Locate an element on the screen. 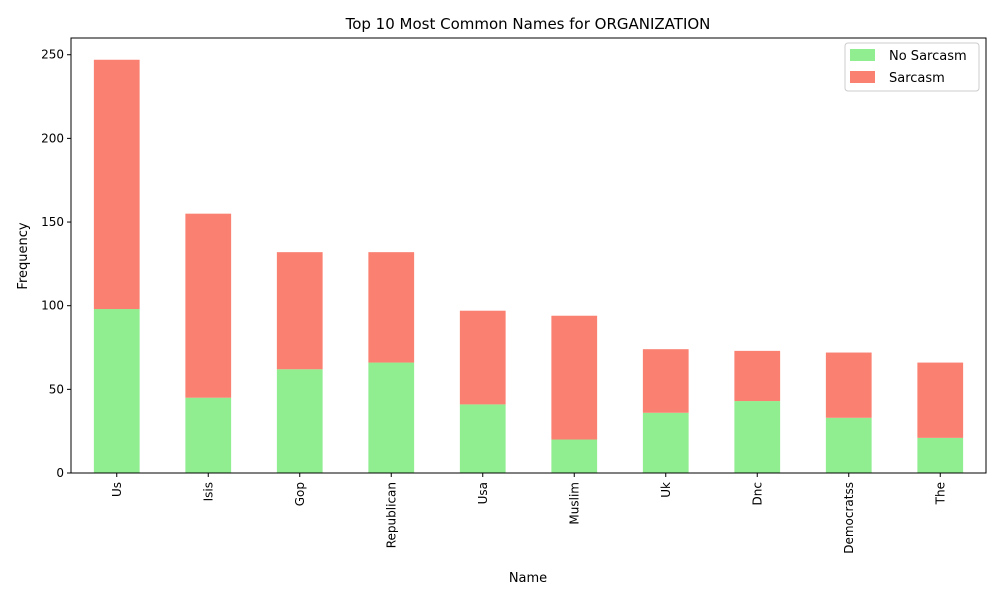  y-tick-label: 50 is located at coordinates (56, 389).